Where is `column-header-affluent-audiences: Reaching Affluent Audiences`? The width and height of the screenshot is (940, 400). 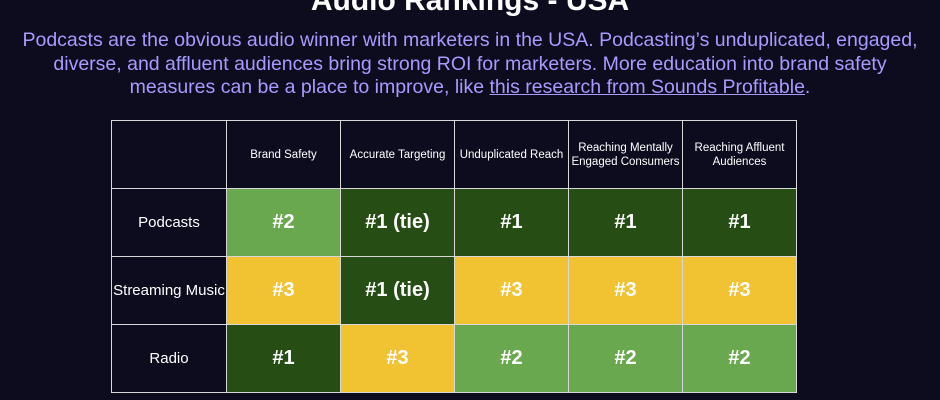
column-header-affluent-audiences: Reaching Affluent Audiences is located at coordinates (739, 154).